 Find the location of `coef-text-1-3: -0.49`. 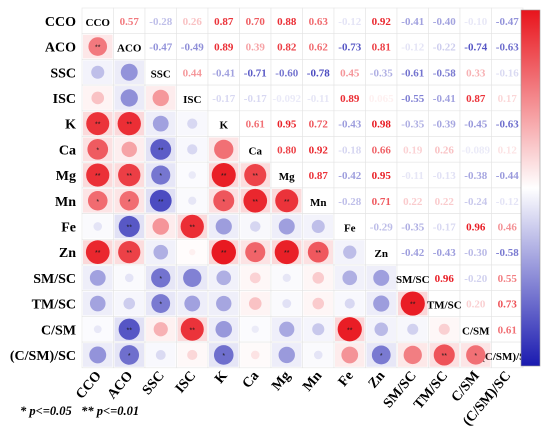

coef-text-1-3: -0.49 is located at coordinates (192, 48).